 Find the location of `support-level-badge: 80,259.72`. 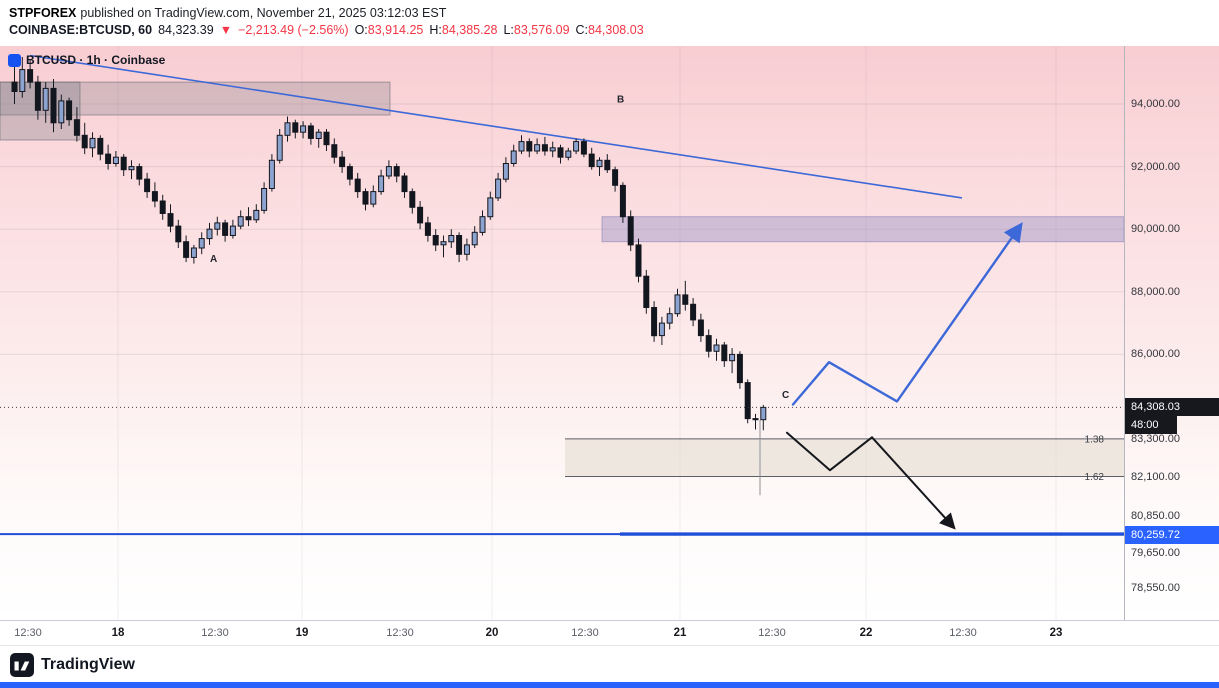

support-level-badge: 80,259.72 is located at coordinates (1172, 535).